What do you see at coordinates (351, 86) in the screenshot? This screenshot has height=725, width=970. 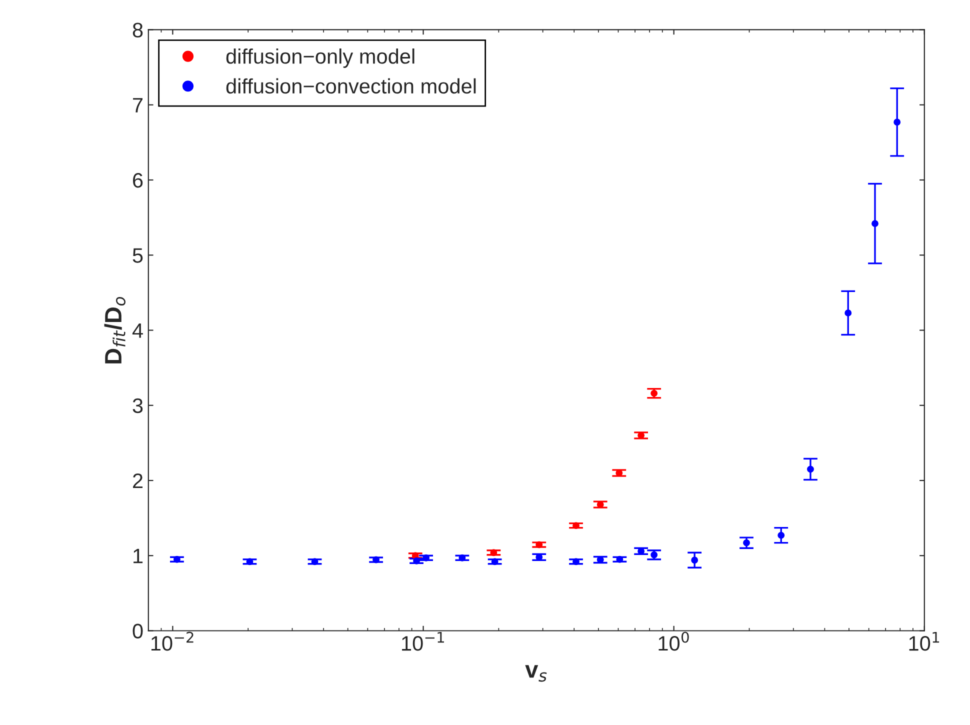 I see `legend-label: diffusion−convection model` at bounding box center [351, 86].